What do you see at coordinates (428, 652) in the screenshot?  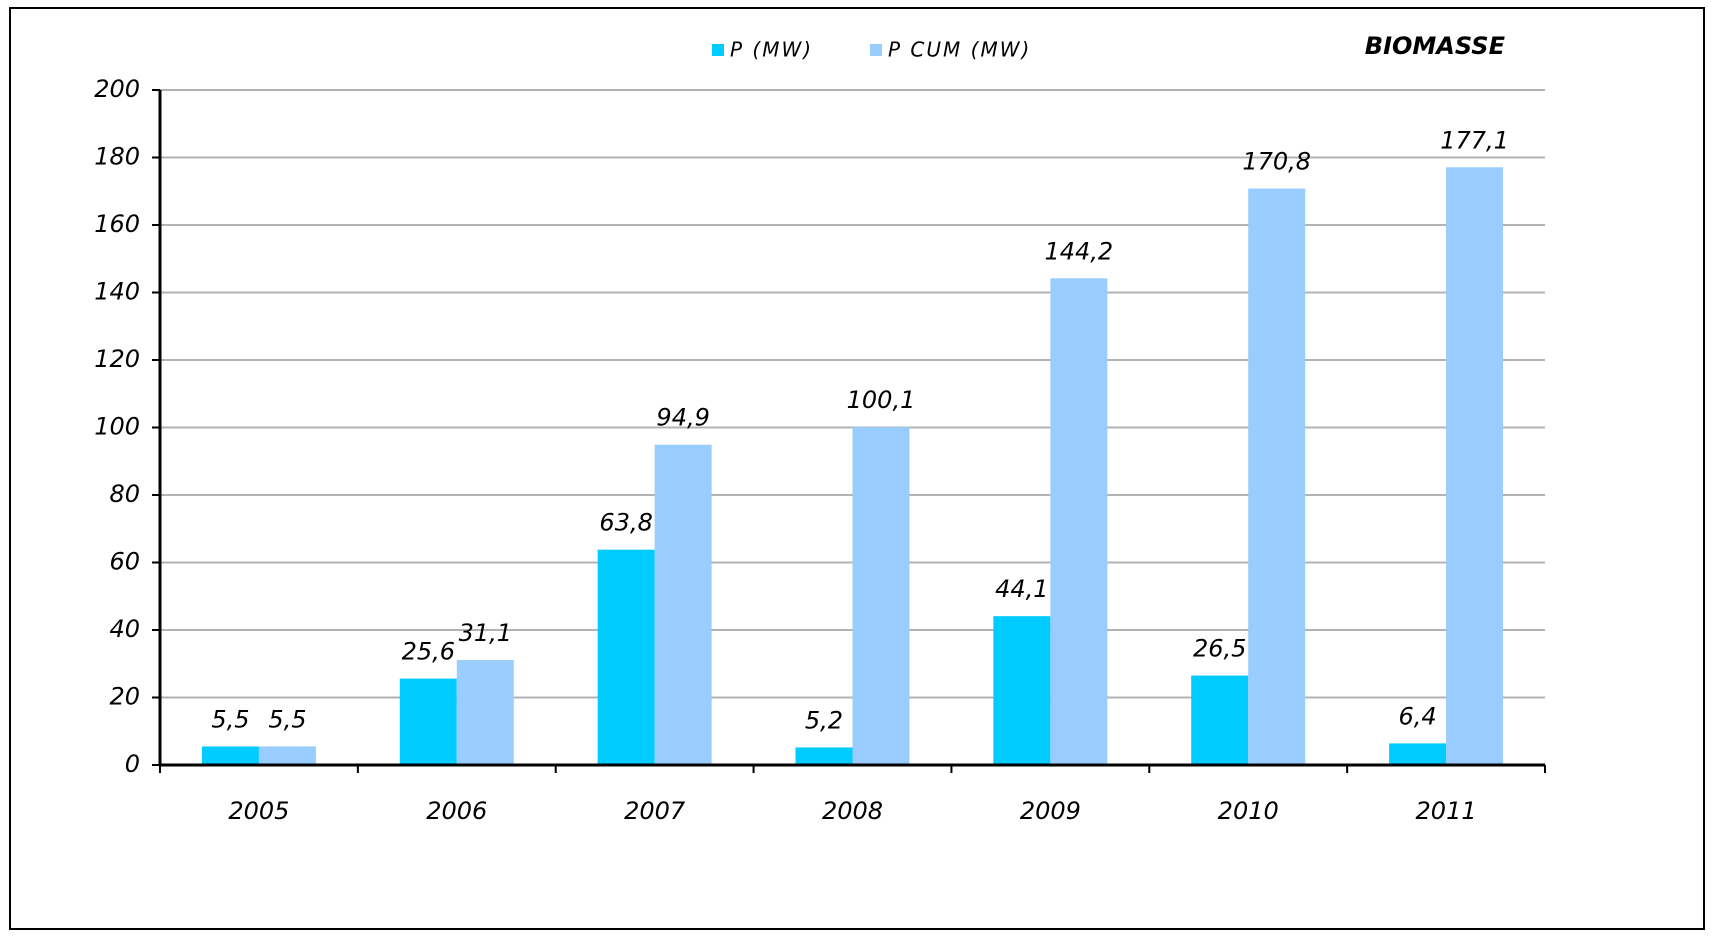 I see `value-label: 25,6` at bounding box center [428, 652].